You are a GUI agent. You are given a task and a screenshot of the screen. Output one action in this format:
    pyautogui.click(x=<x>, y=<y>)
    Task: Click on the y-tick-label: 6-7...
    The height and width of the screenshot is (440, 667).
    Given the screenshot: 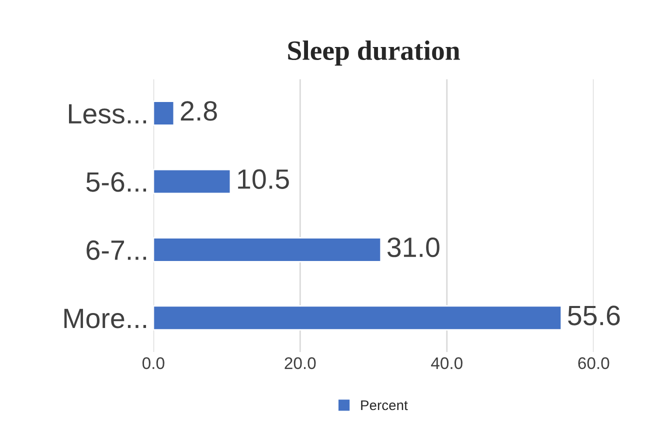 What is the action you would take?
    pyautogui.click(x=116, y=250)
    